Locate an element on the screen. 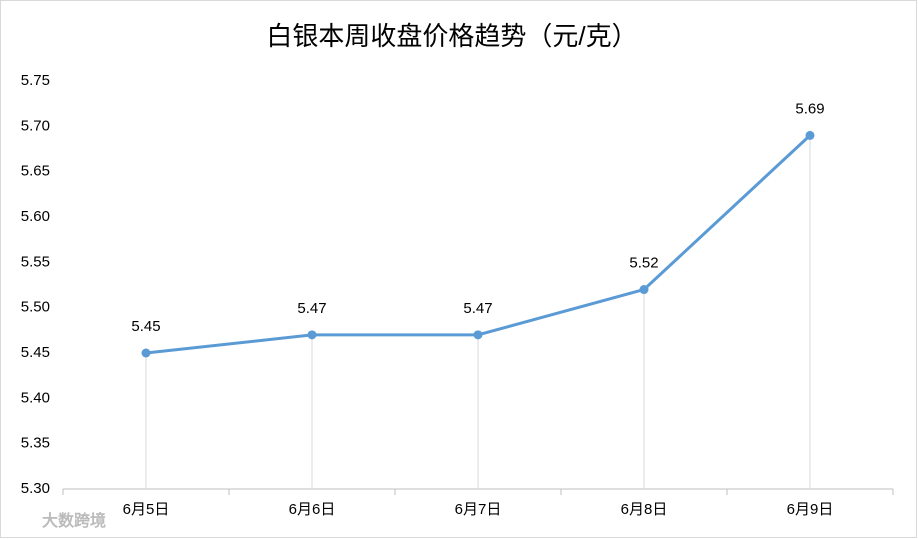  y-tick-label: 5.60 is located at coordinates (35, 216).